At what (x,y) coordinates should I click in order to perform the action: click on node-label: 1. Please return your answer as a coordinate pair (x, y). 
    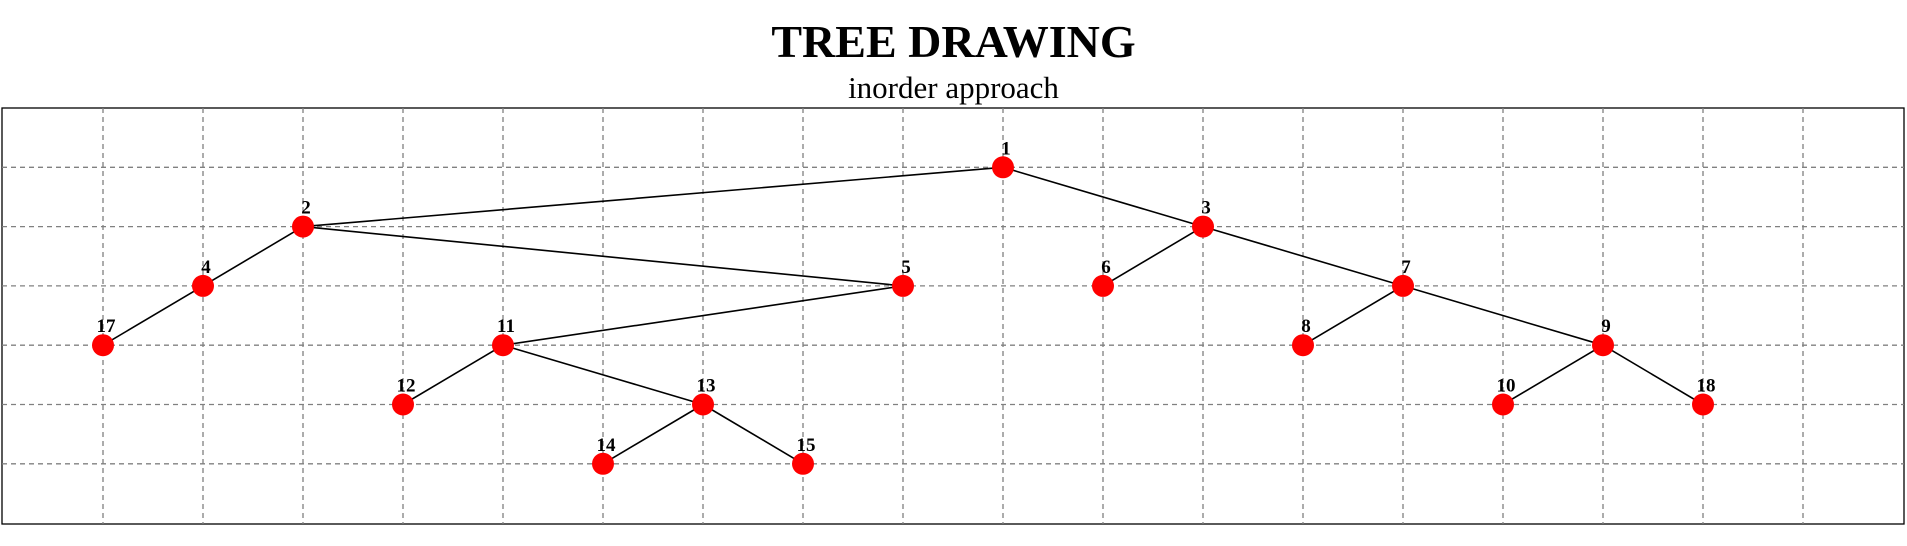
    Looking at the image, I should click on (1006, 148).